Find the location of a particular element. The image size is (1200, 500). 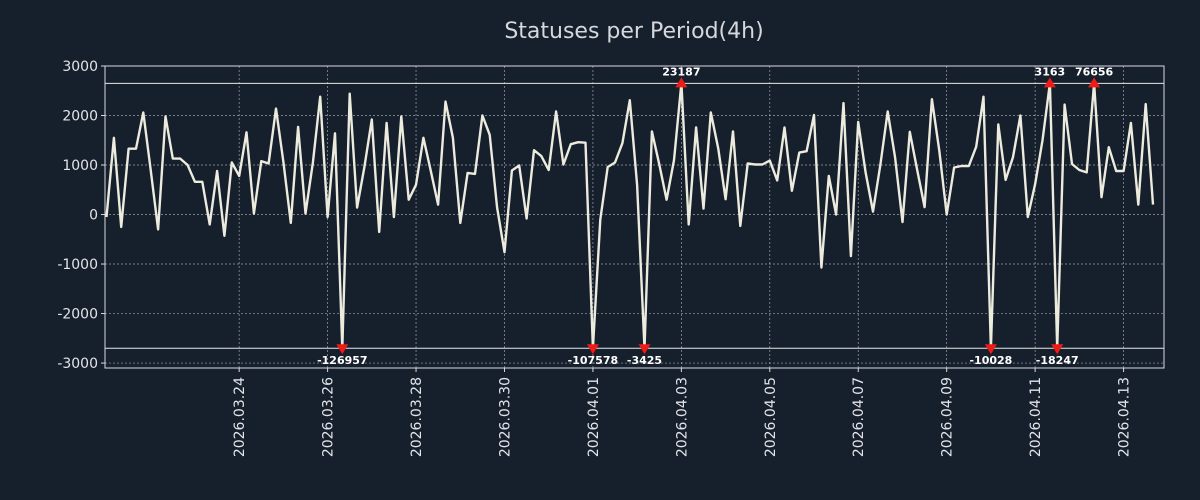

y-tick-label: 0 is located at coordinates (93, 216).